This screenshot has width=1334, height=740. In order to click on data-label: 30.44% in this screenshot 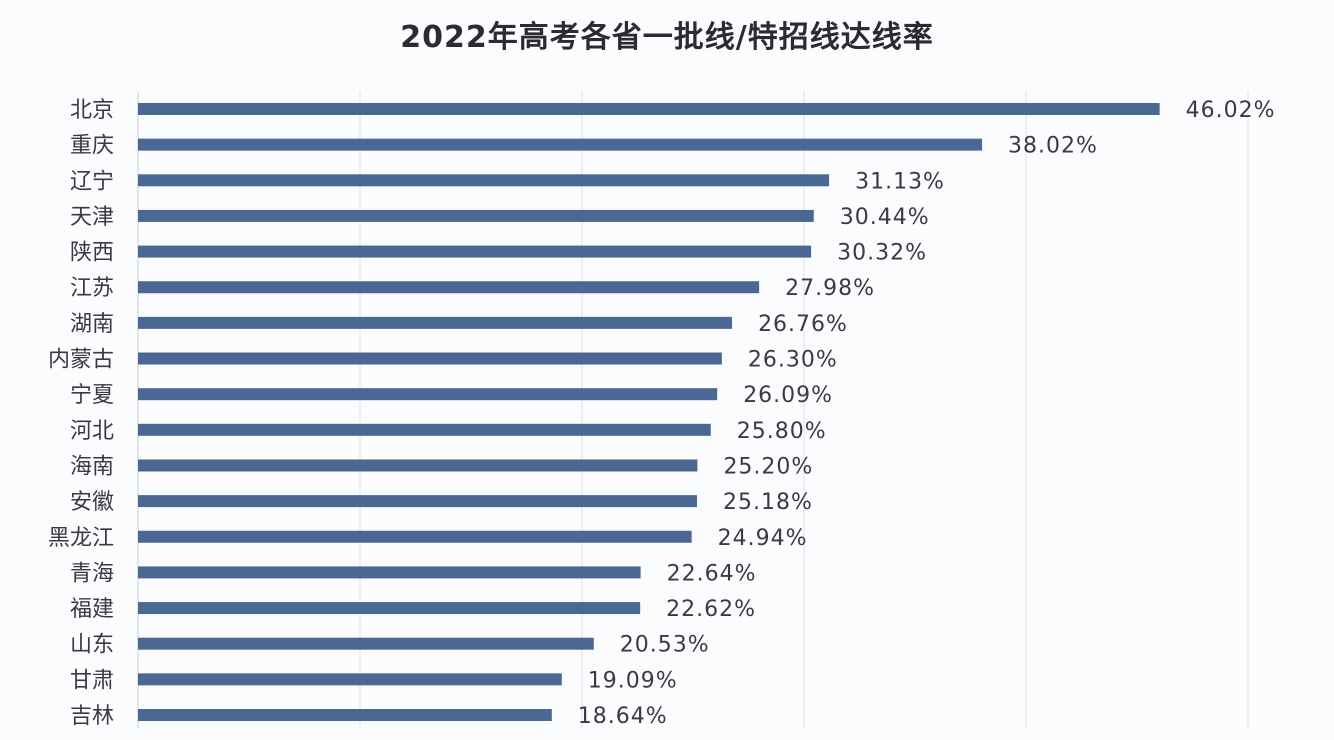, I will do `click(885, 217)`.